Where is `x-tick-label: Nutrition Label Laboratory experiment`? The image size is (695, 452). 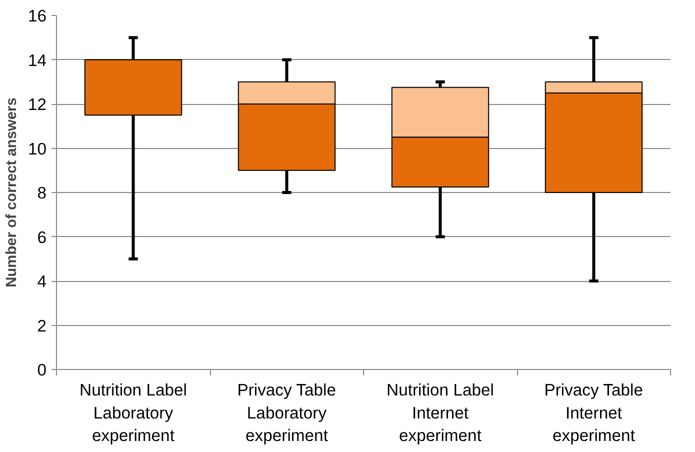
x-tick-label: Nutrition Label Laboratory experiment is located at coordinates (133, 413).